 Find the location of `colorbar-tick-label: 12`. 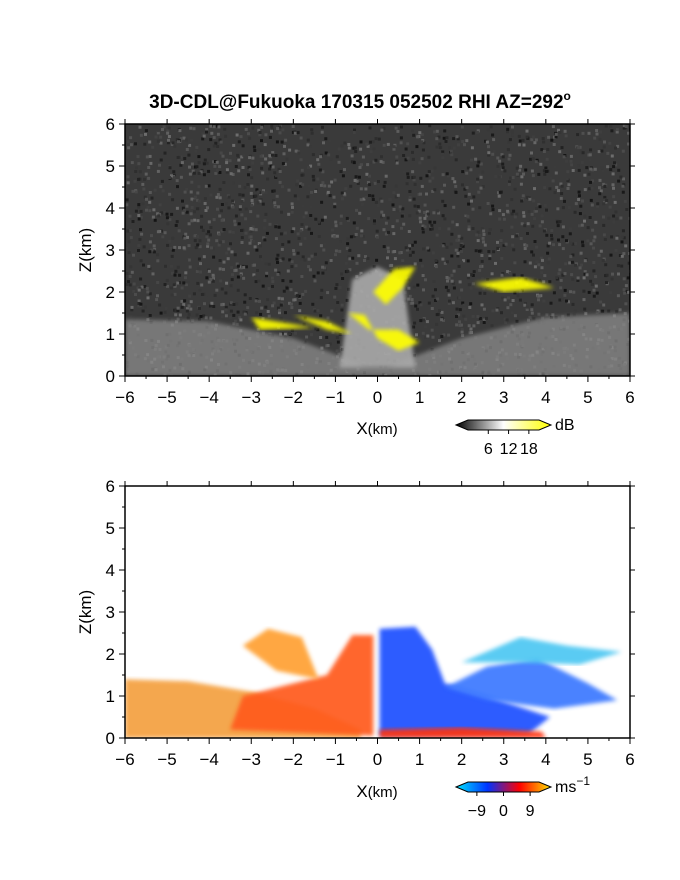

colorbar-tick-label: 12 is located at coordinates (509, 449).